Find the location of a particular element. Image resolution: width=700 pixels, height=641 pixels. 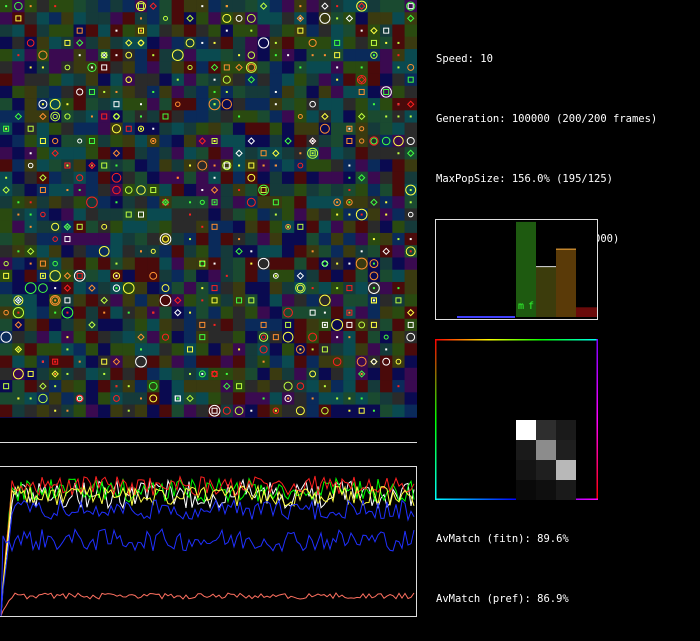

organism-diamond is located at coordinates (116, 153).